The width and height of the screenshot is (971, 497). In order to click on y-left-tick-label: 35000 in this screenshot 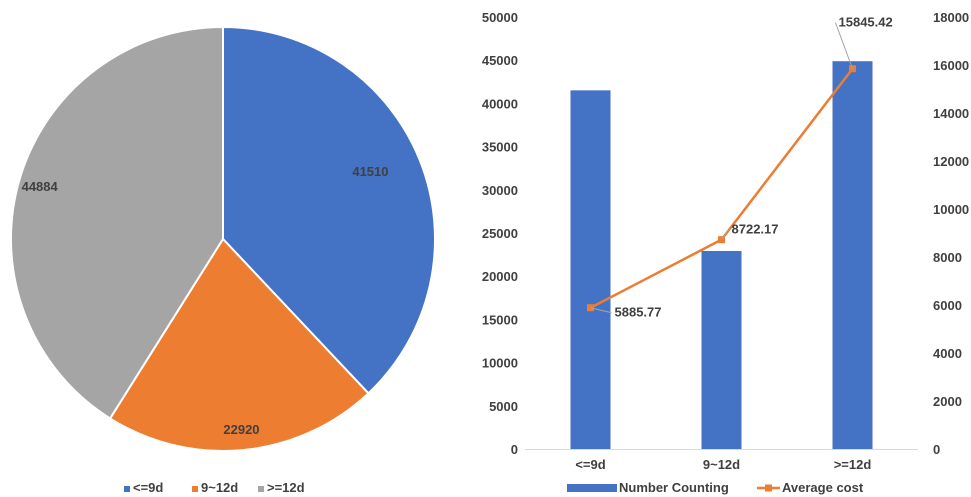, I will do `click(500, 147)`.